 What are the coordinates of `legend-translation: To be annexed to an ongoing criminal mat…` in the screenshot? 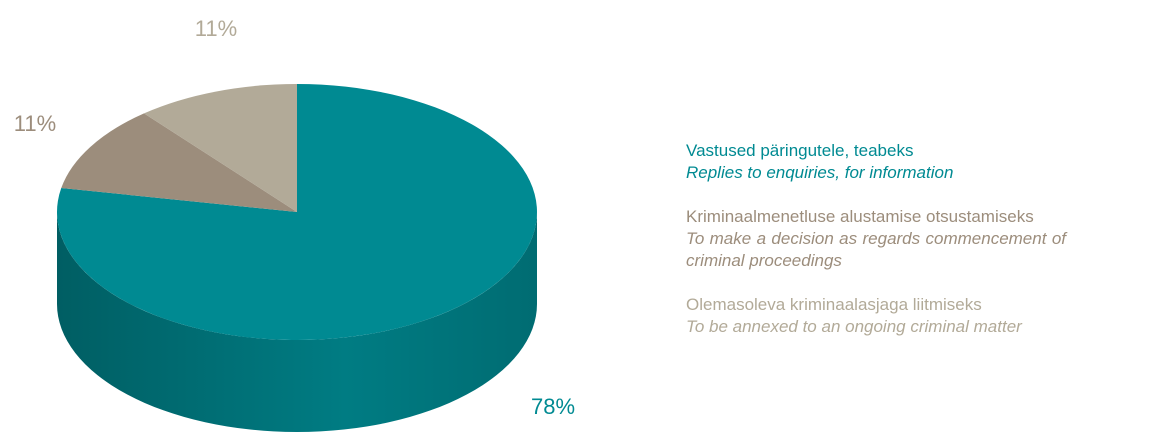 It's located at (854, 326).